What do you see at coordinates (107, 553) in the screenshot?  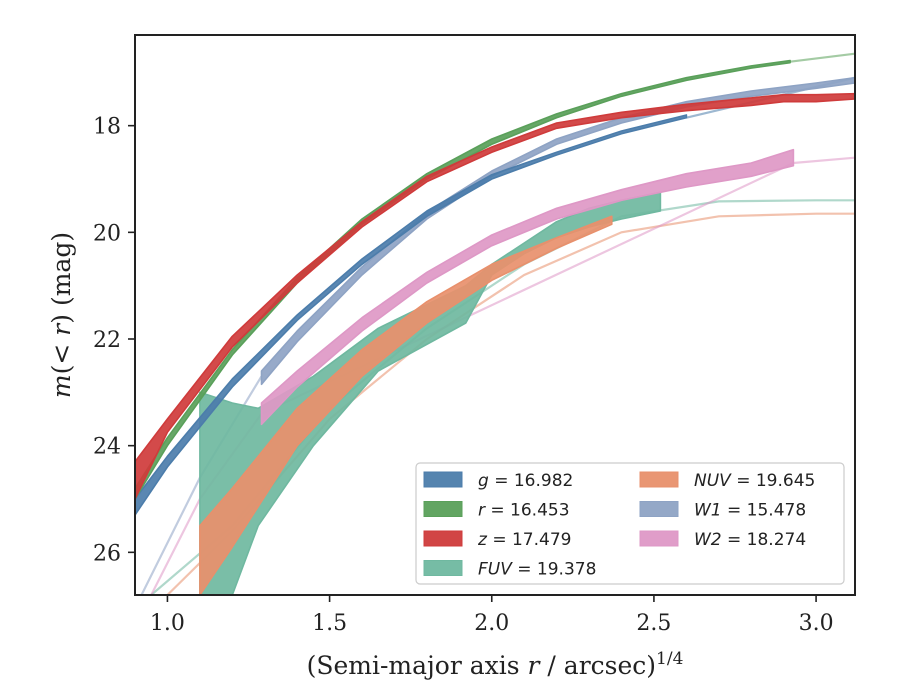 I see `y-tick-label: 26` at bounding box center [107, 553].